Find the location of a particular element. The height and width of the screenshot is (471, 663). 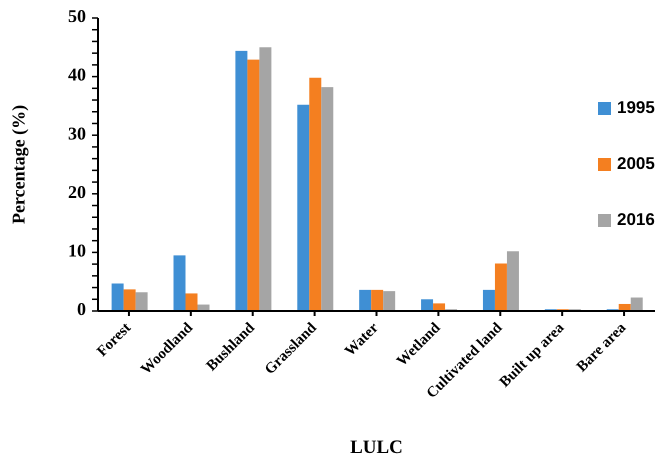

y-tick-label: 20 is located at coordinates (77, 192).